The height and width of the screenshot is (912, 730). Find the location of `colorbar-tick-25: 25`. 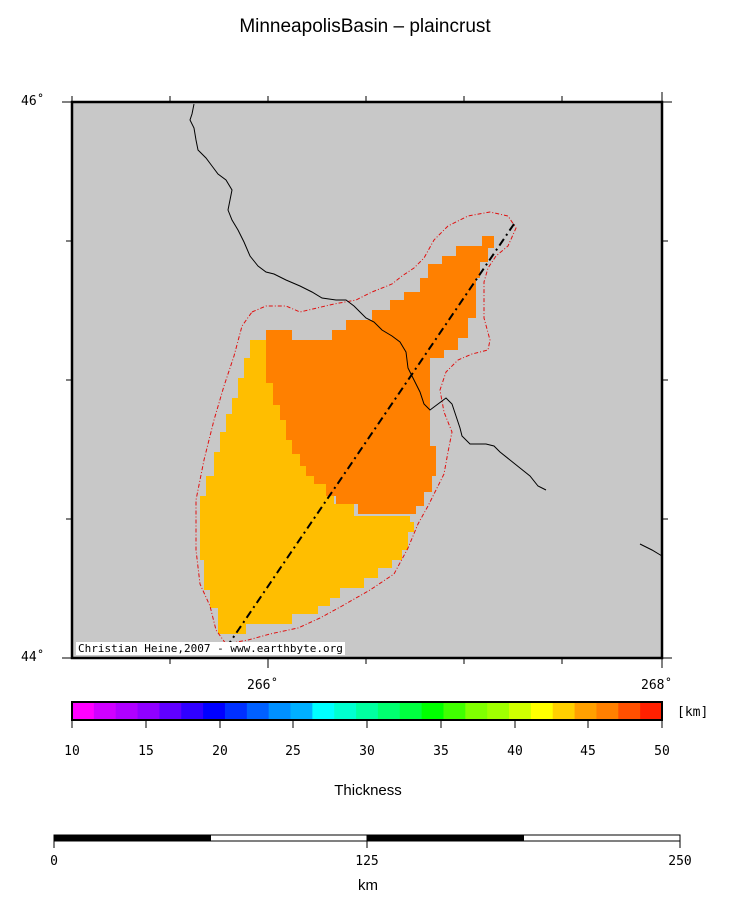

colorbar-tick-25: 25 is located at coordinates (293, 751).